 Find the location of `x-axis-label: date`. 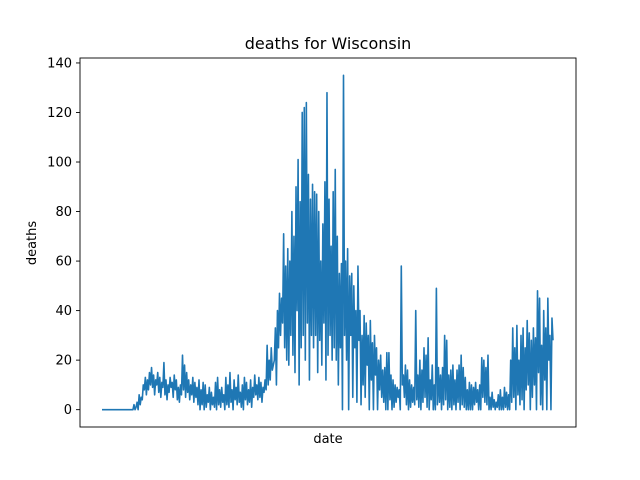

x-axis-label: date is located at coordinates (327, 439).